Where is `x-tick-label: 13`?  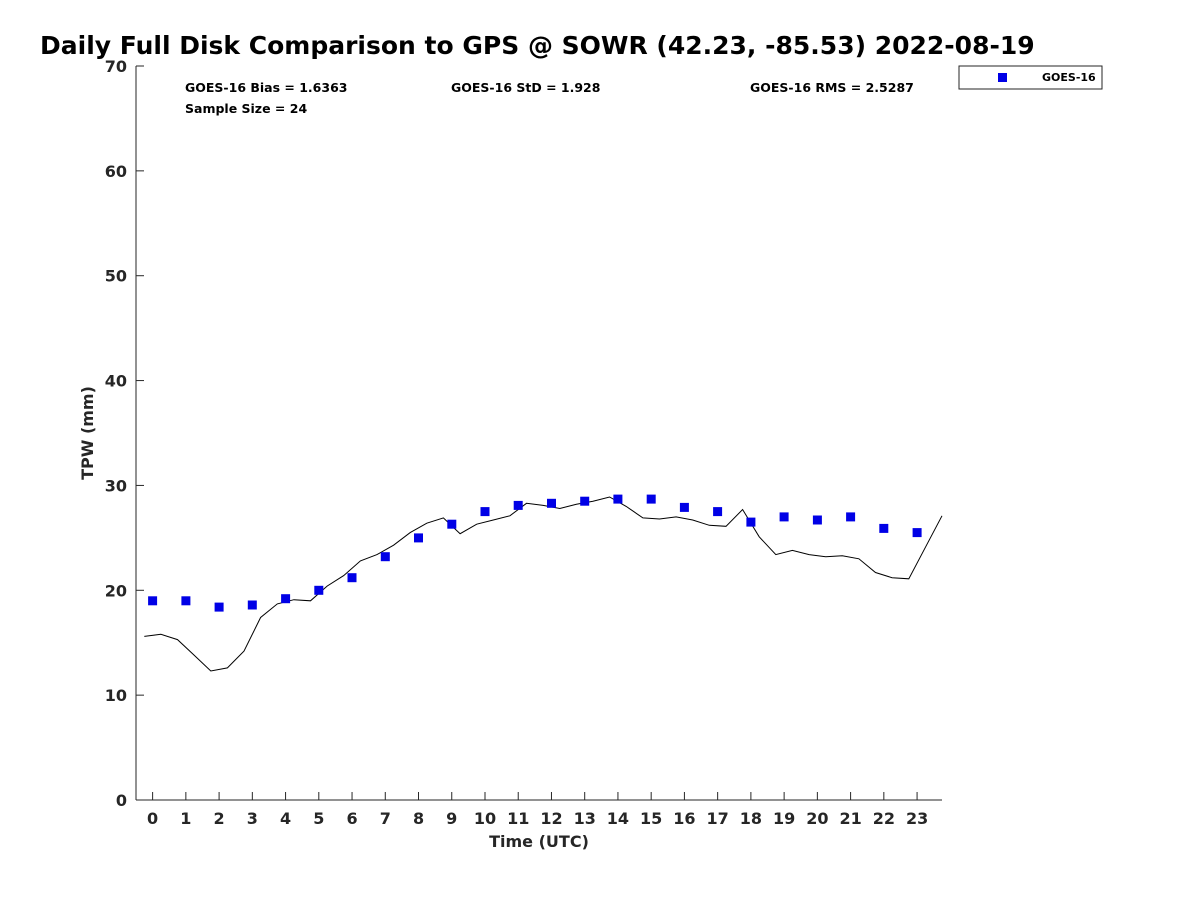 x-tick-label: 13 is located at coordinates (585, 818).